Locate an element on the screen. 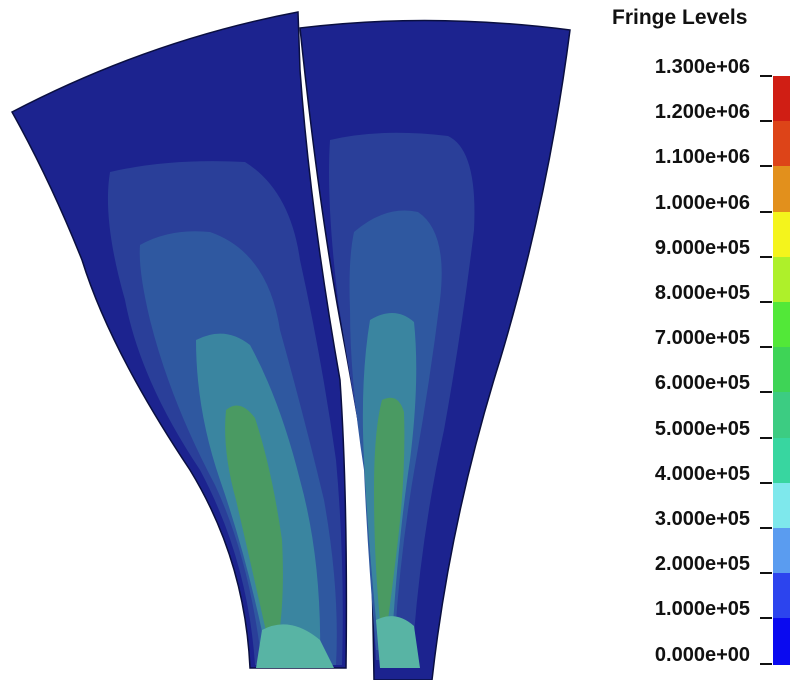  legend-level-label: 1.100e+06 is located at coordinates (702, 157).